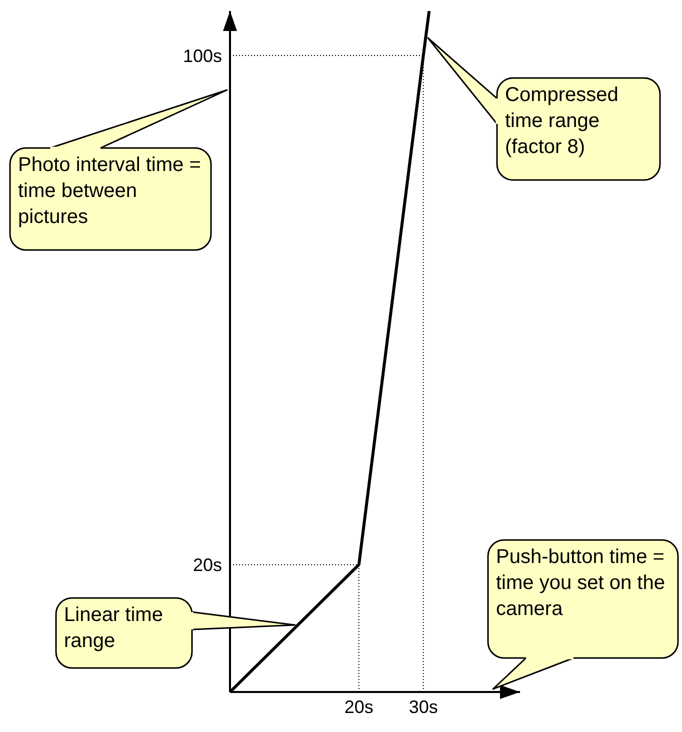 The image size is (682, 732). What do you see at coordinates (114, 628) in the screenshot?
I see `text: Linear time range` at bounding box center [114, 628].